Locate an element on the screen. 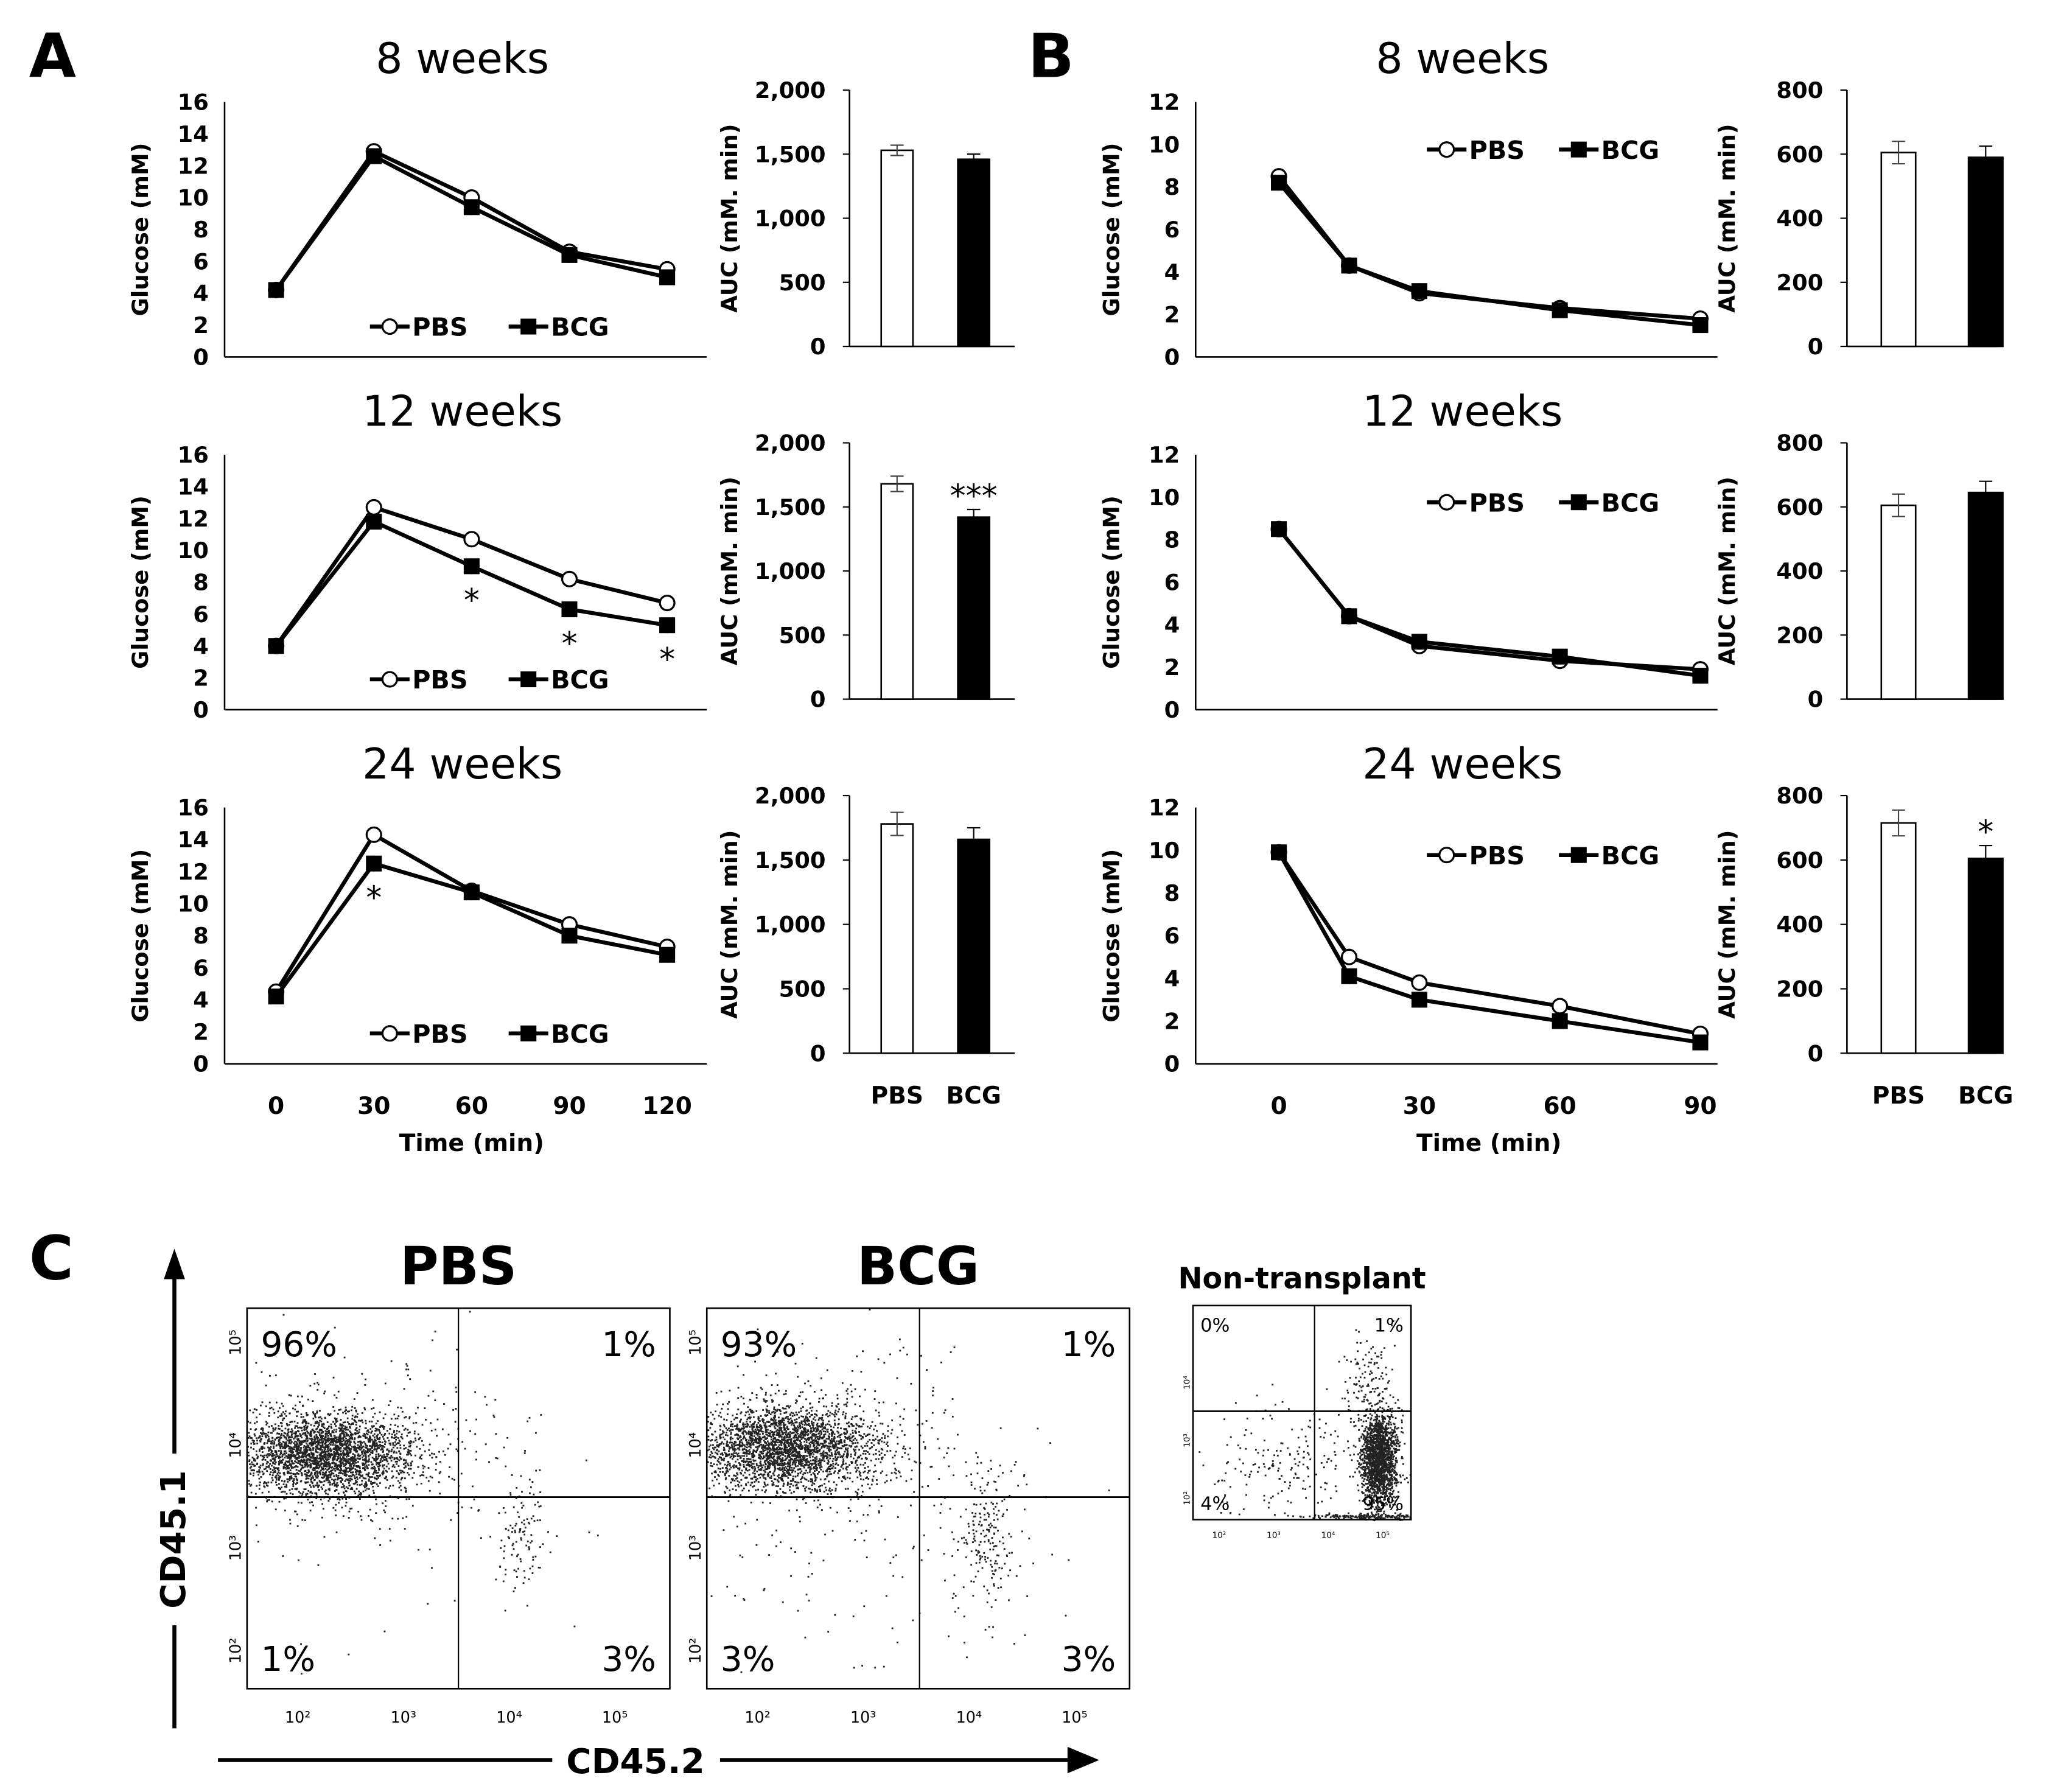  y-tick-label: 8 is located at coordinates (1172, 187).